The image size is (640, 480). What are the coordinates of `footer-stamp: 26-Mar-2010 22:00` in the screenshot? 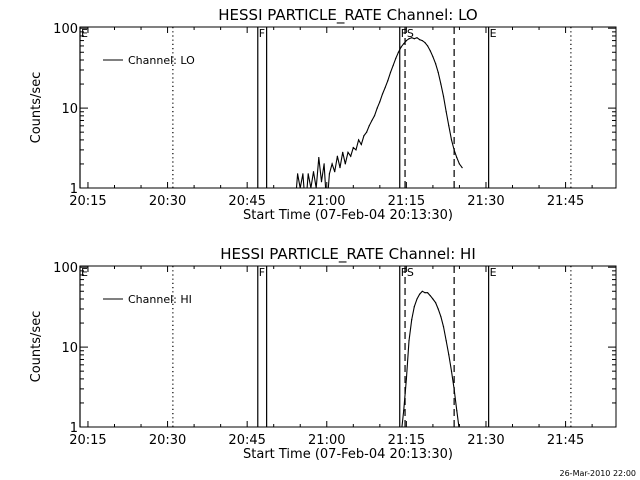 It's located at (598, 473).